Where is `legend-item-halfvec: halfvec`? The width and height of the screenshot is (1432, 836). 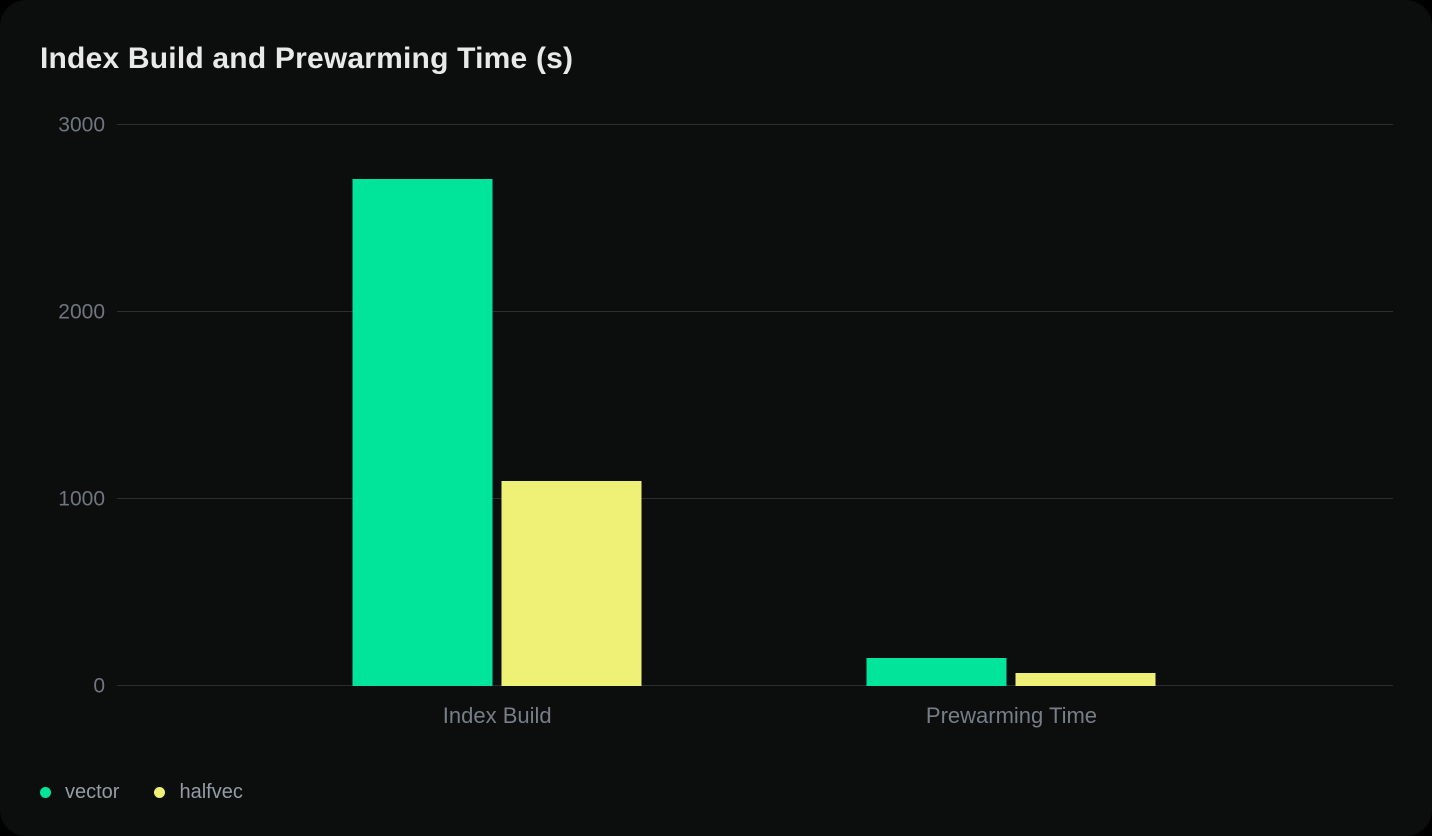
legend-item-halfvec: halfvec is located at coordinates (198, 792).